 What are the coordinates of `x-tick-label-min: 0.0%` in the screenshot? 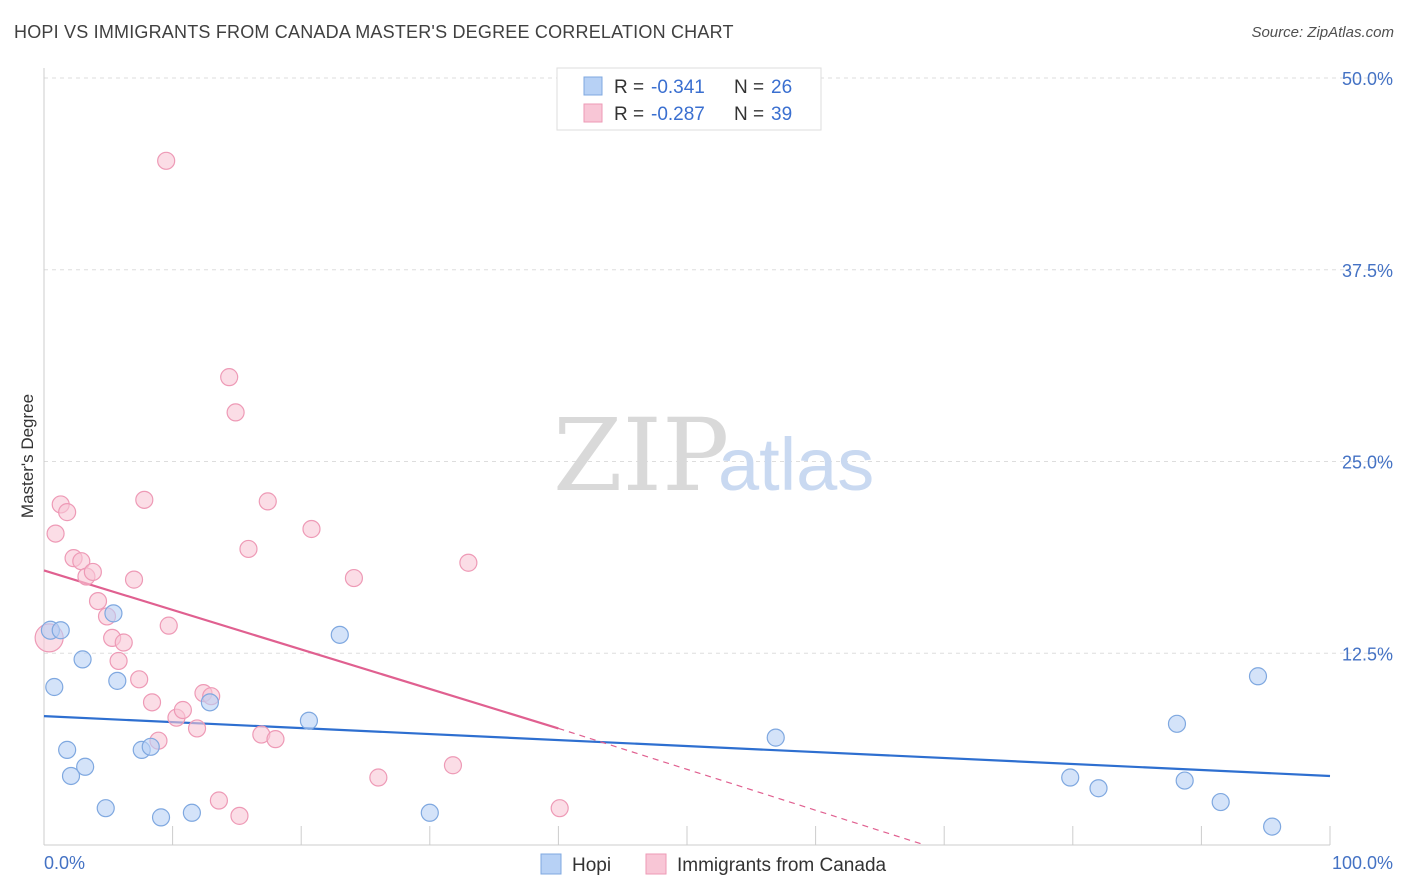 It's located at (64, 863).